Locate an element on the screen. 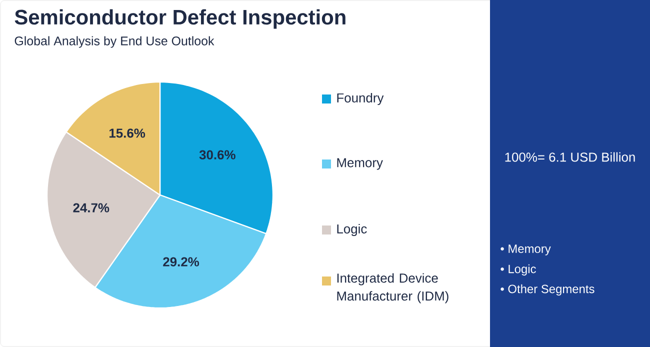  legend-label: Integrated Device Manufacturer (IDM) is located at coordinates (392, 288).